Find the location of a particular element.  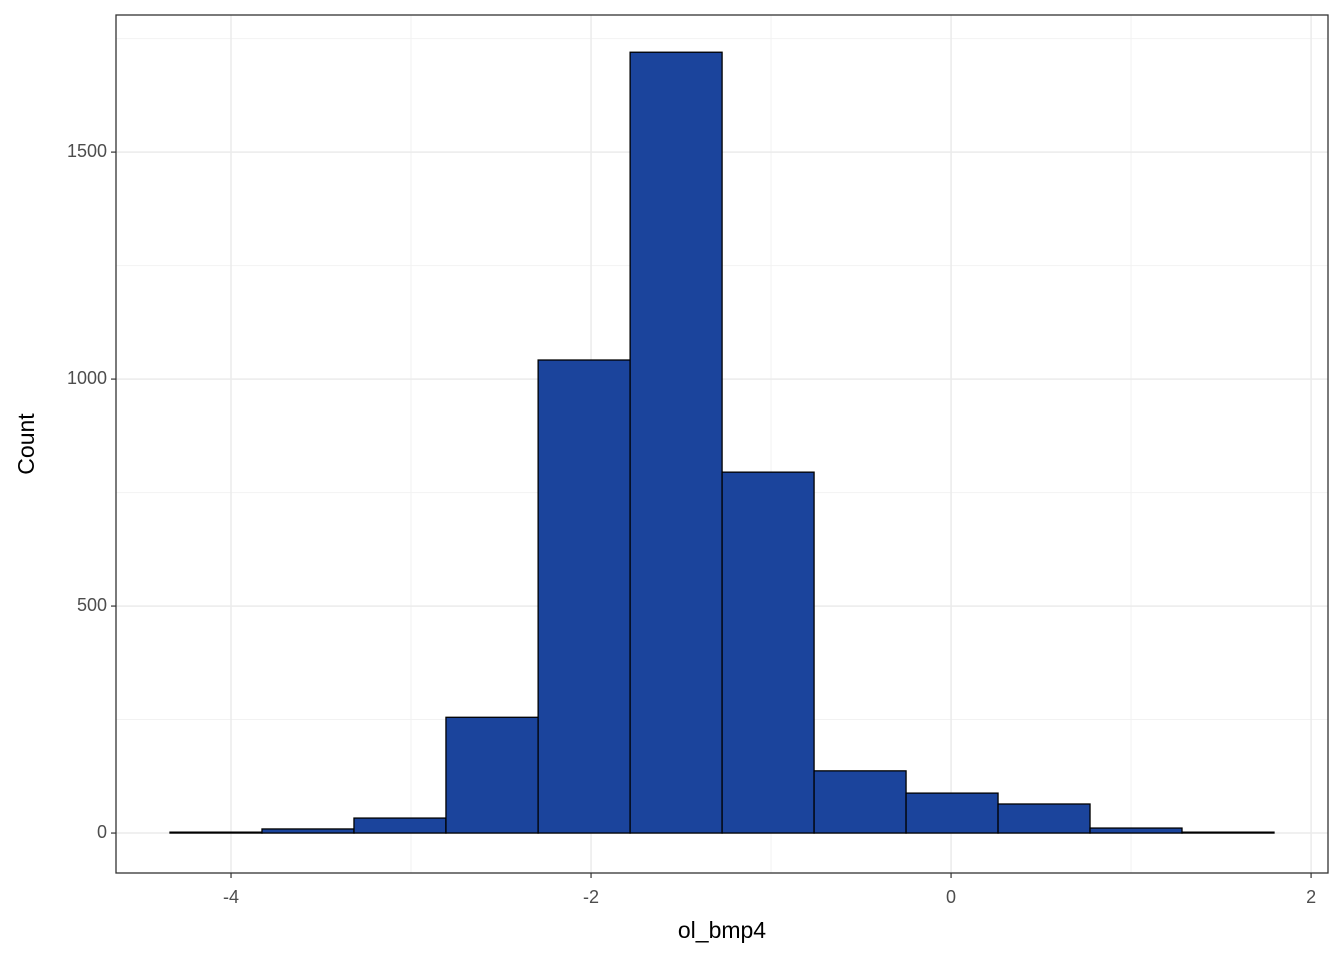

y-tick-label: 0 is located at coordinates (102, 832).